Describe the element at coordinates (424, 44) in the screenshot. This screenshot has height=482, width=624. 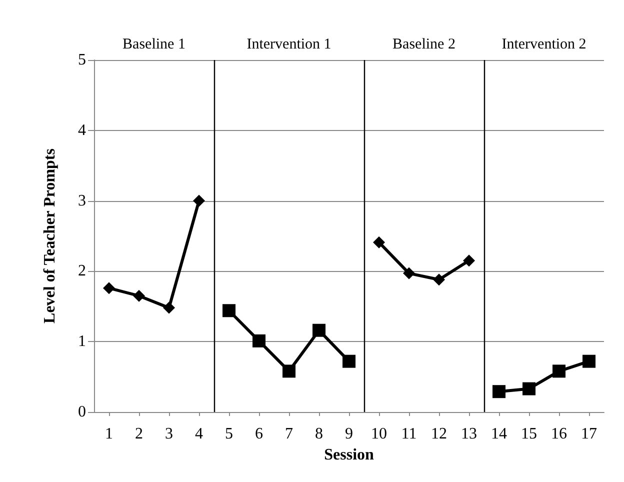
I see `text: Baseline 2` at that location.